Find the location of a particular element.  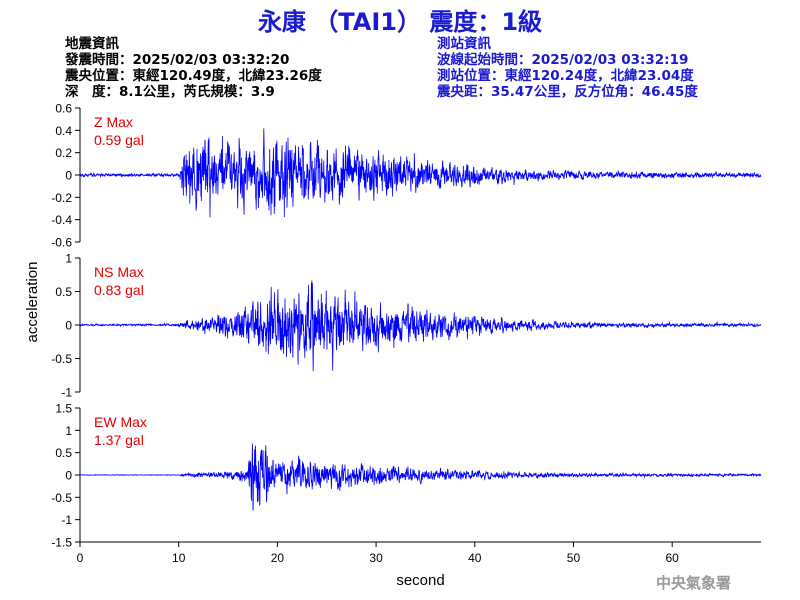

max-label-z: Z Max is located at coordinates (113, 122).